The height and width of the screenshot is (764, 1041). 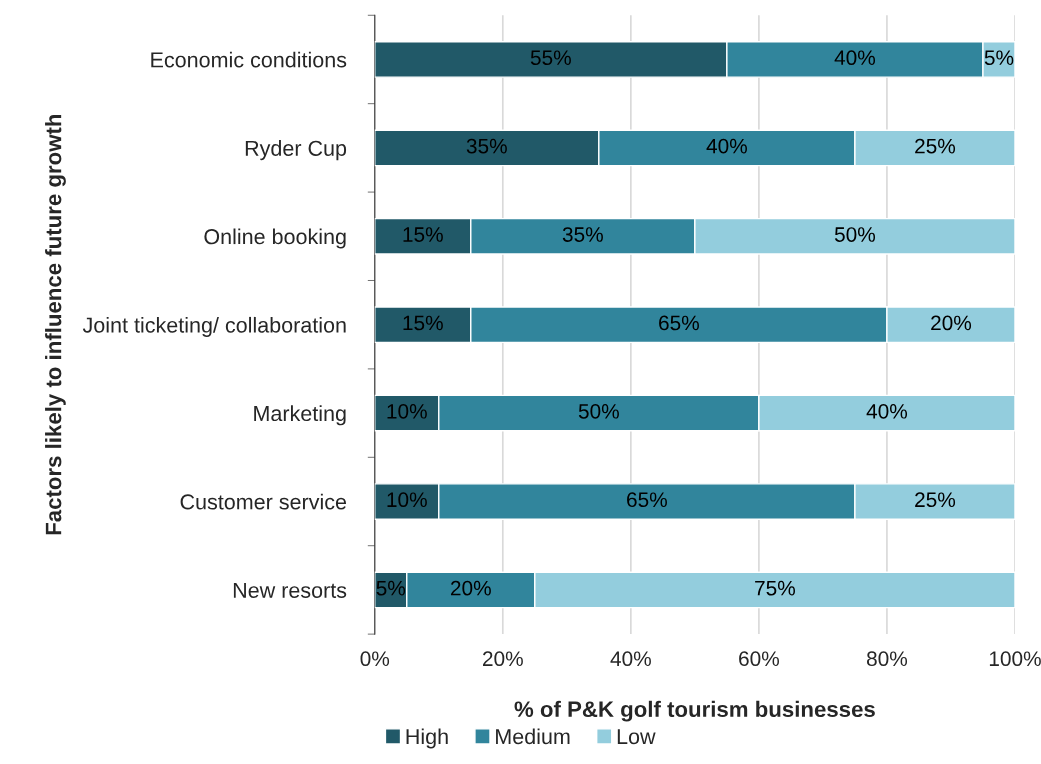 I want to click on y-tick-label: Marketing, so click(x=300, y=415).